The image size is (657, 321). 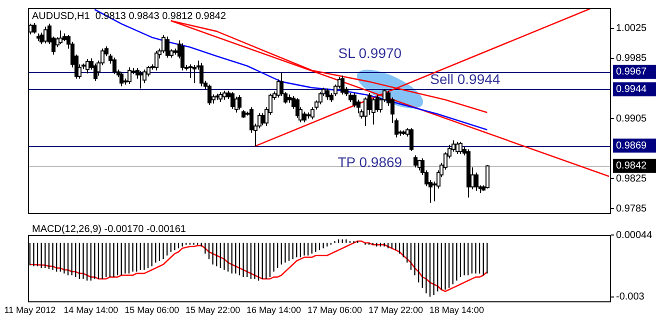 What do you see at coordinates (630, 297) in the screenshot?
I see `y-tick-label: -0.003` at bounding box center [630, 297].